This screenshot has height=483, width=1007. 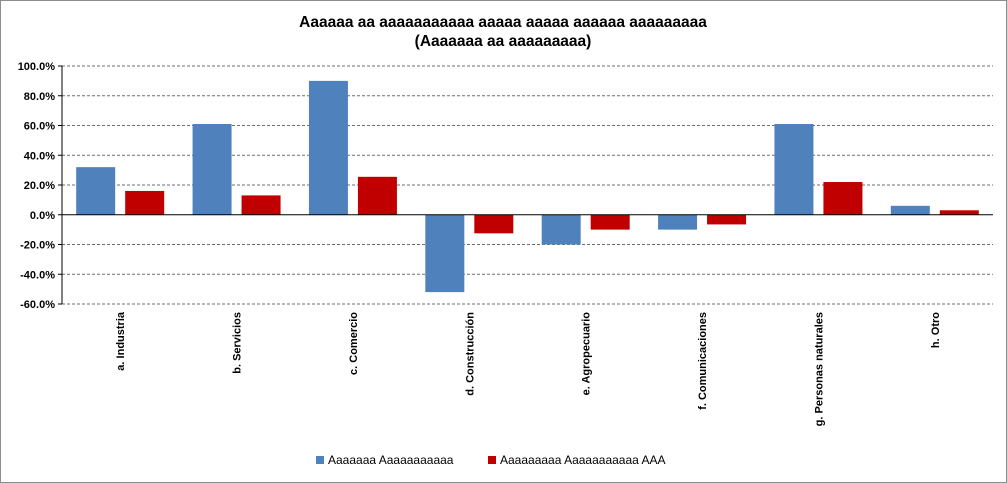 What do you see at coordinates (703, 361) in the screenshot?
I see `category-label: f. Comunicaciones` at bounding box center [703, 361].